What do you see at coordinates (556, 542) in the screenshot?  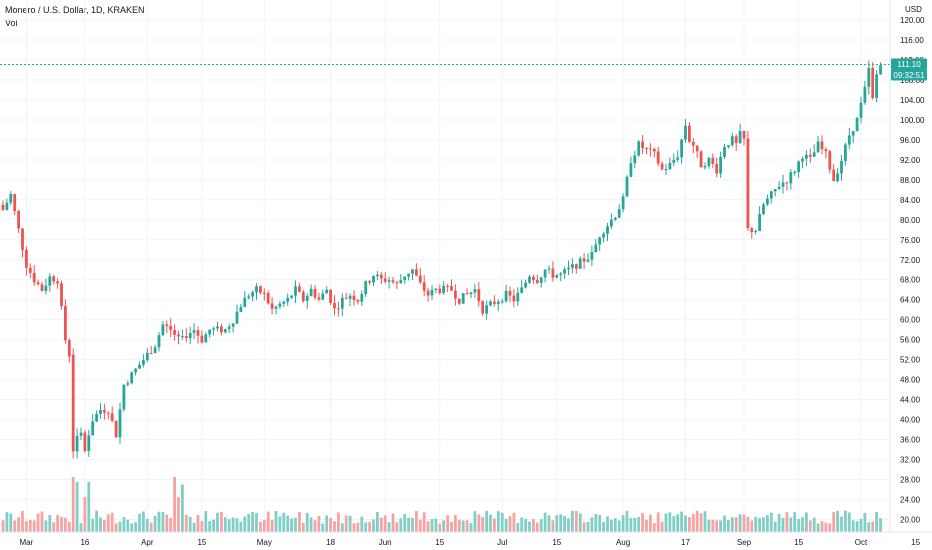 I see `time-tick-label: 15` at bounding box center [556, 542].